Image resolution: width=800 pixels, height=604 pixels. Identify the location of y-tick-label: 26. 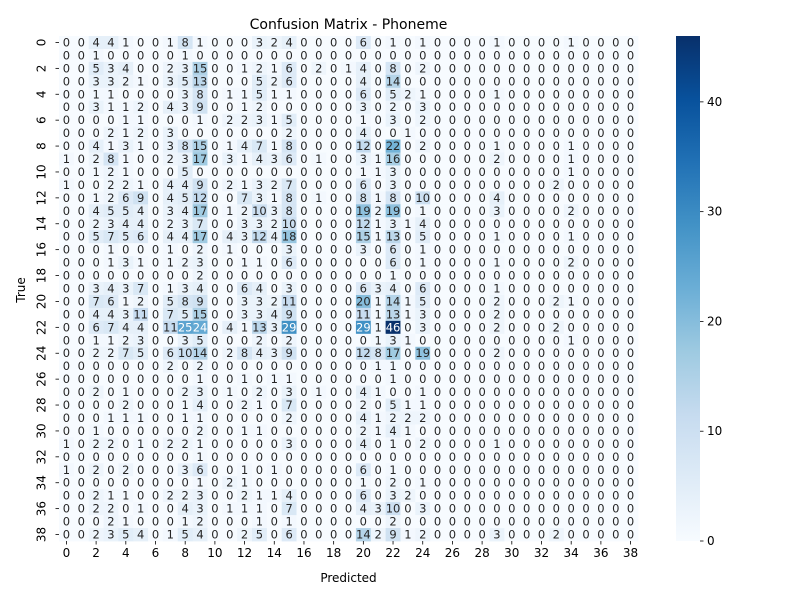
(42, 379).